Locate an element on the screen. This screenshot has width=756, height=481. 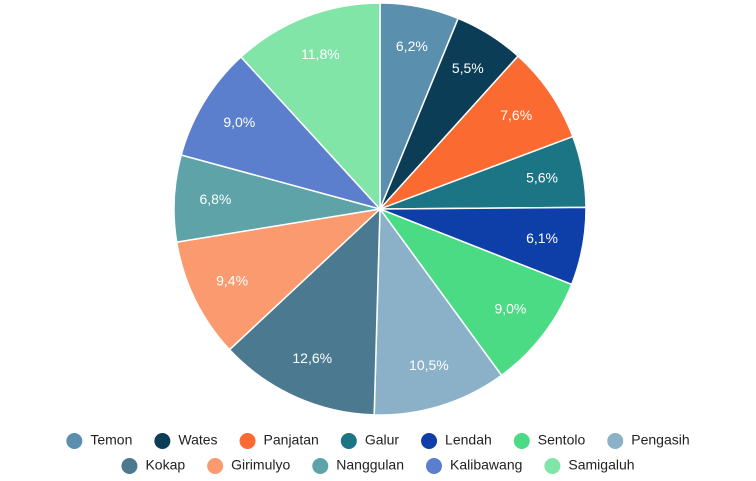
legend-label: Wates is located at coordinates (197, 440).